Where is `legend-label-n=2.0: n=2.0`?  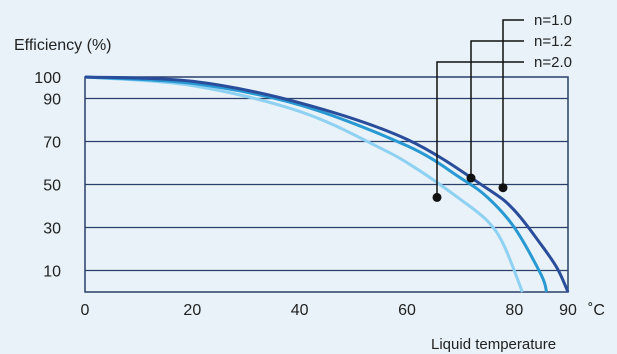
legend-label-n=2.0: n=2.0 is located at coordinates (553, 62).